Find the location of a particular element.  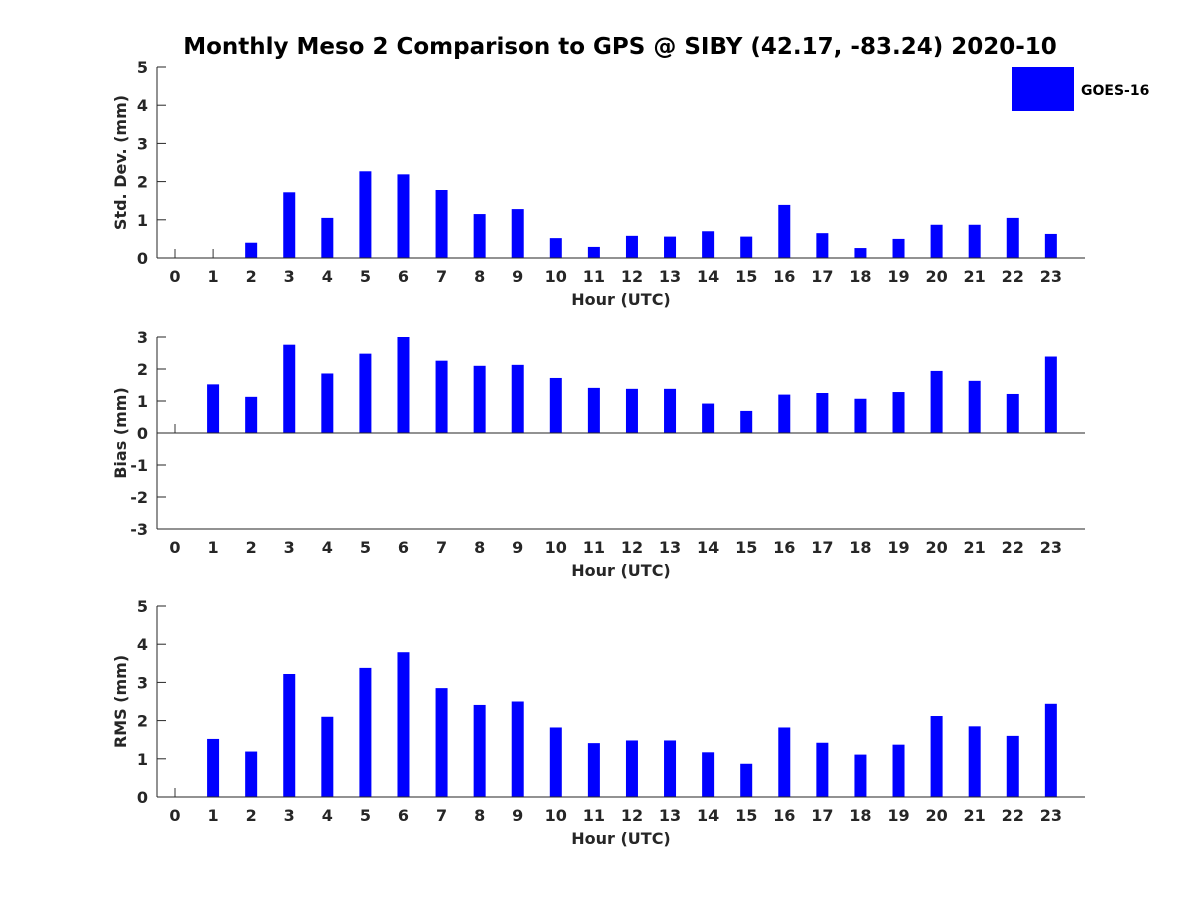

rms-y-tick-label: 2 is located at coordinates (142, 721).